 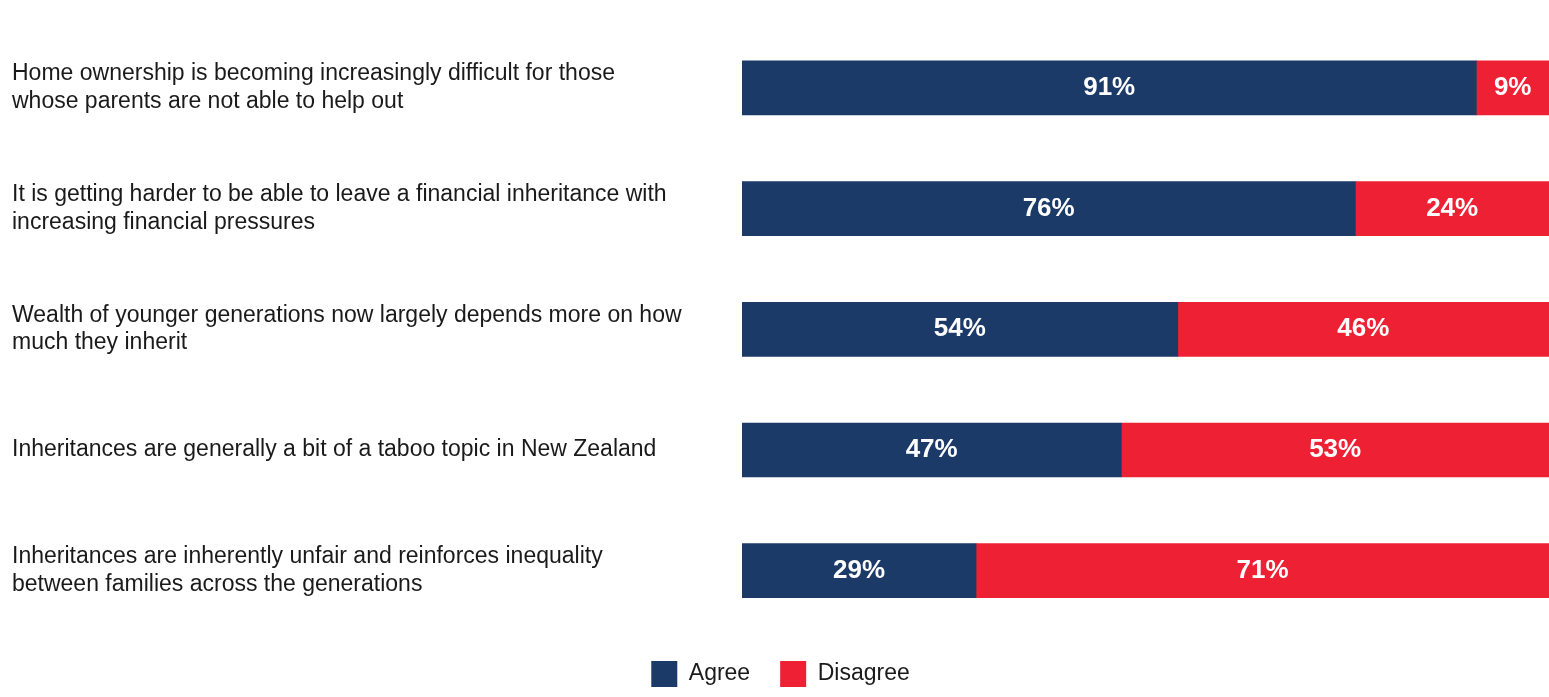 What do you see at coordinates (313, 86) in the screenshot?
I see `y-tick-label: Home ownership is becoming increasingly difficult for those whose parents are not able to help out` at bounding box center [313, 86].